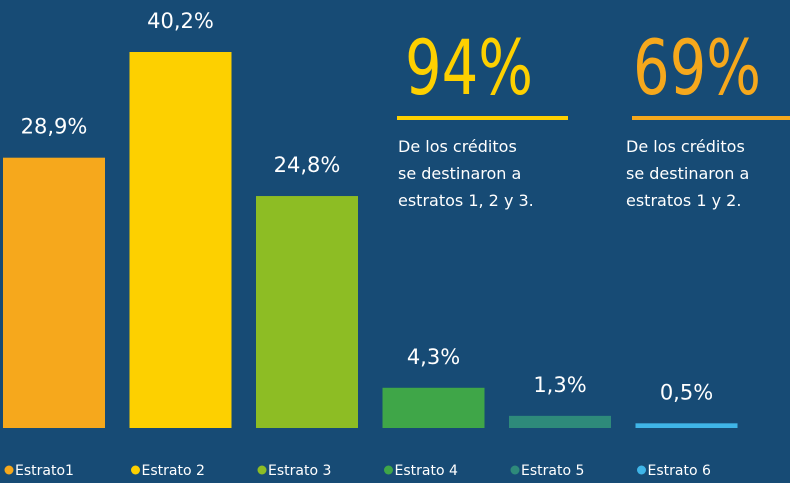  I want to click on callout-text: estratos 1, 2 y 3., so click(466, 200).